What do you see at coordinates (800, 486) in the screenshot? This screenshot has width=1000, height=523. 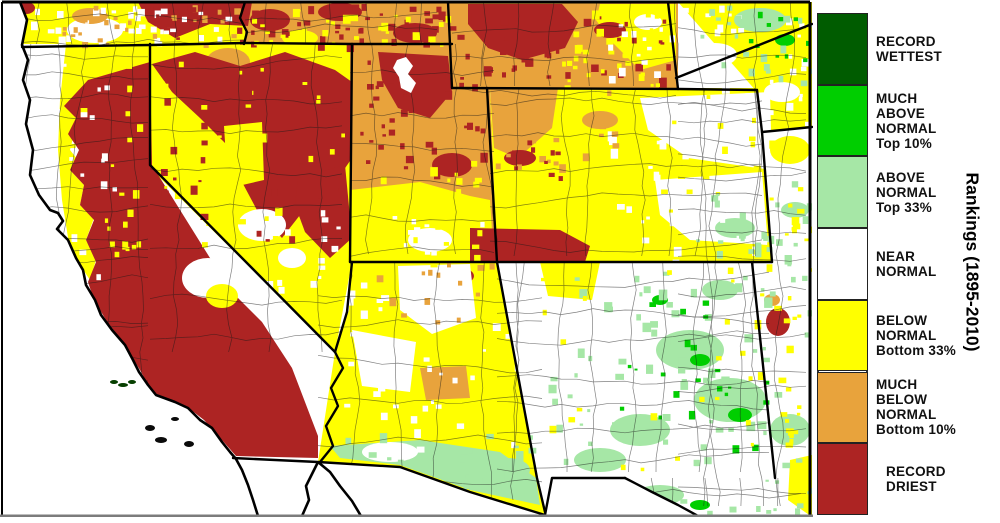 I see `patch-tx-yellow-br` at bounding box center [800, 486].